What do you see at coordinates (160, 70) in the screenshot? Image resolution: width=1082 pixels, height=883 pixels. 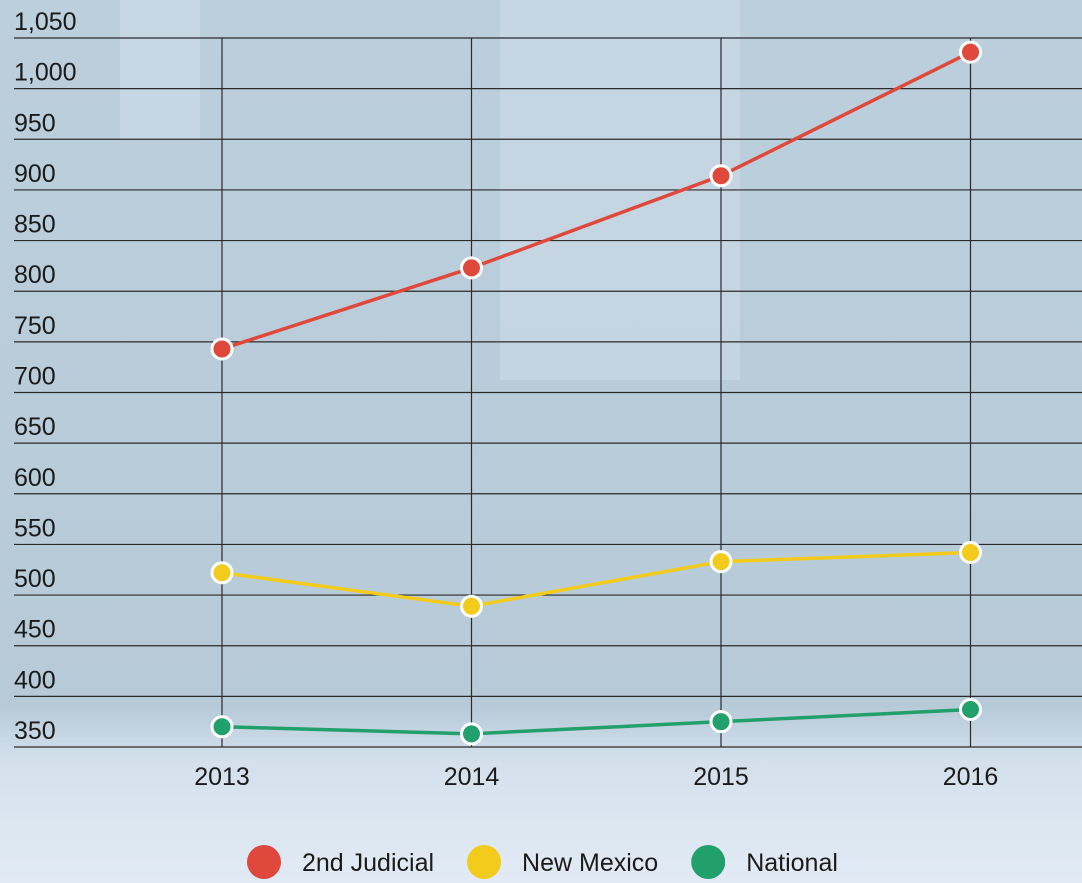 I see `background-glare` at bounding box center [160, 70].